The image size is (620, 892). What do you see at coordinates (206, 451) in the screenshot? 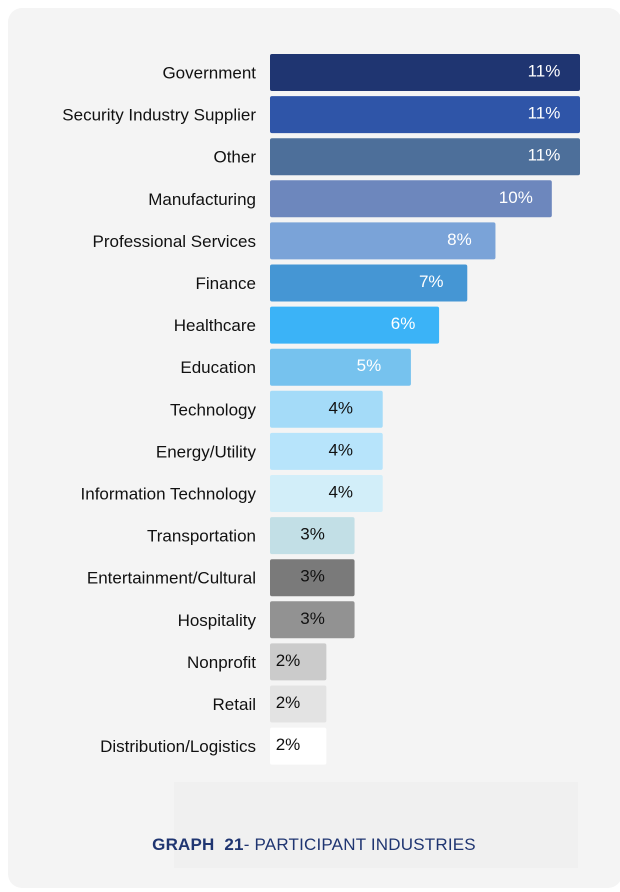
I see `category-label: Energy/Utility` at bounding box center [206, 451].